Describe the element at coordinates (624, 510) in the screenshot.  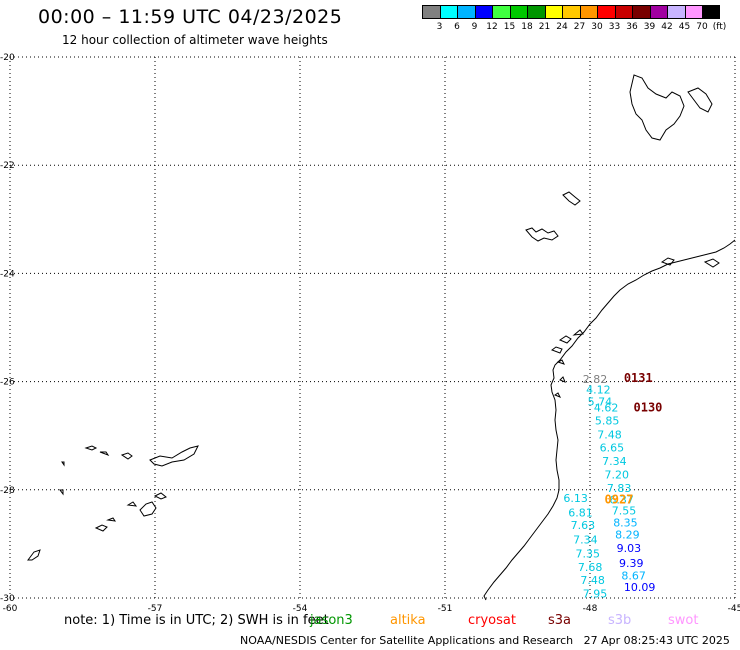
I see `wave-height-value: 7.55` at that location.